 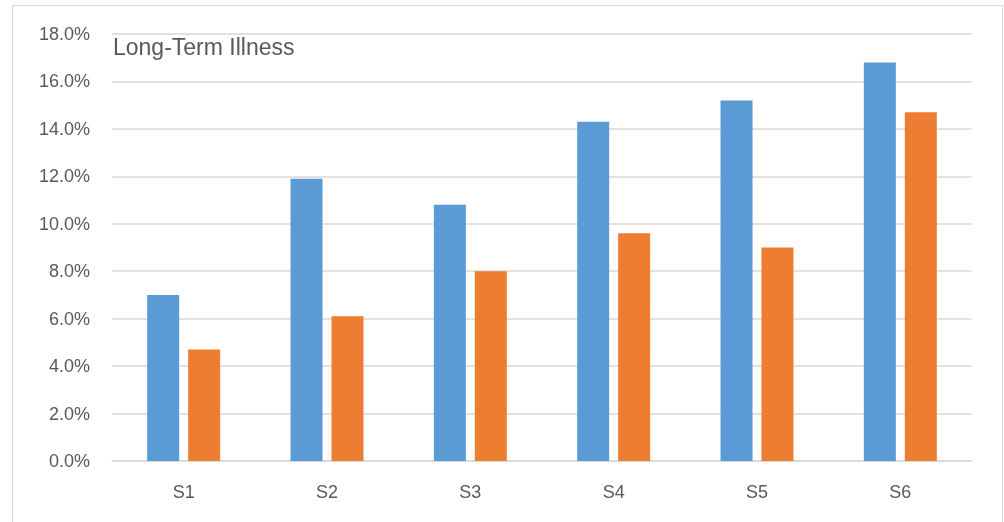 What do you see at coordinates (64, 176) in the screenshot?
I see `y-tick-label: 12.0%` at bounding box center [64, 176].